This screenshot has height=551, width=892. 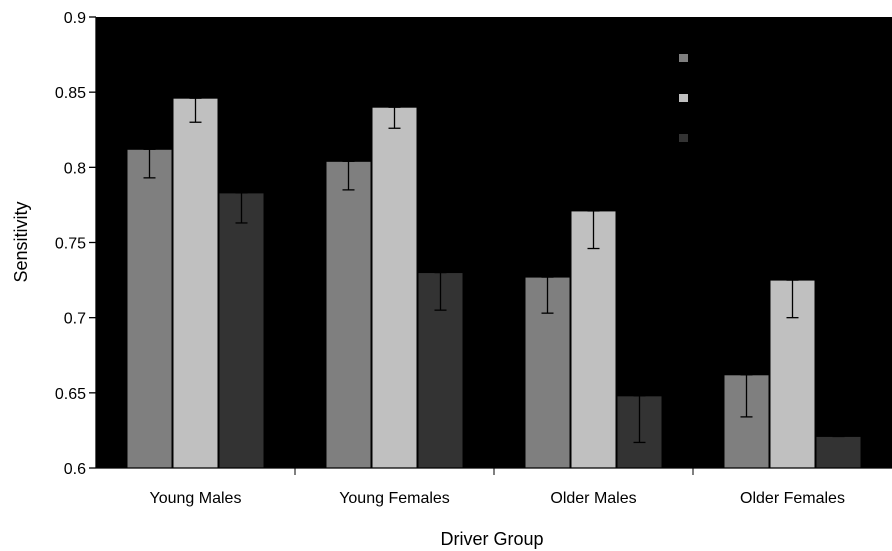 I want to click on legend, so click(x=683, y=98).